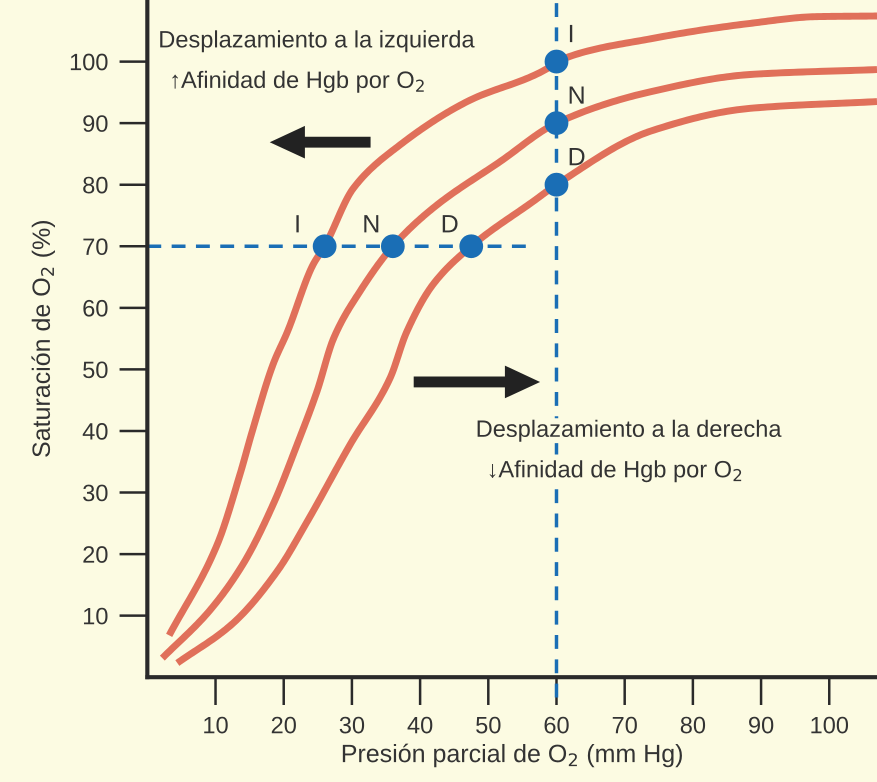 The width and height of the screenshot is (877, 782). What do you see at coordinates (95, 554) in the screenshot?
I see `y-tick-label: 20` at bounding box center [95, 554].